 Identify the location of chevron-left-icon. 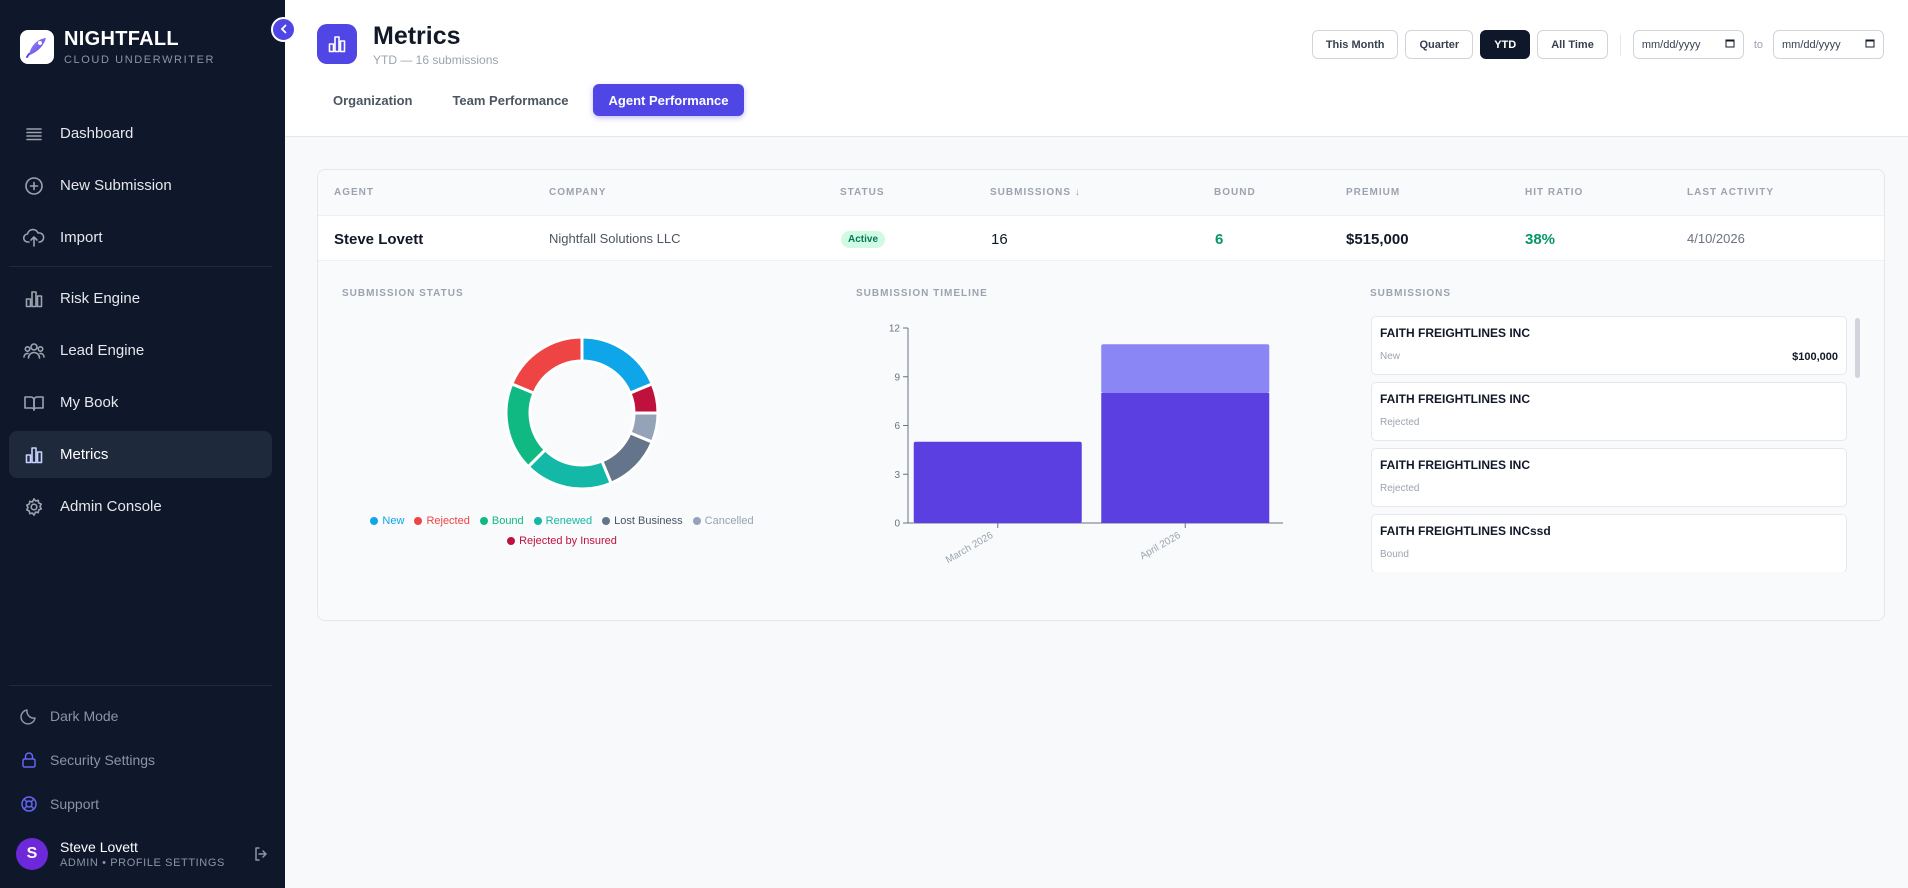
(284, 30).